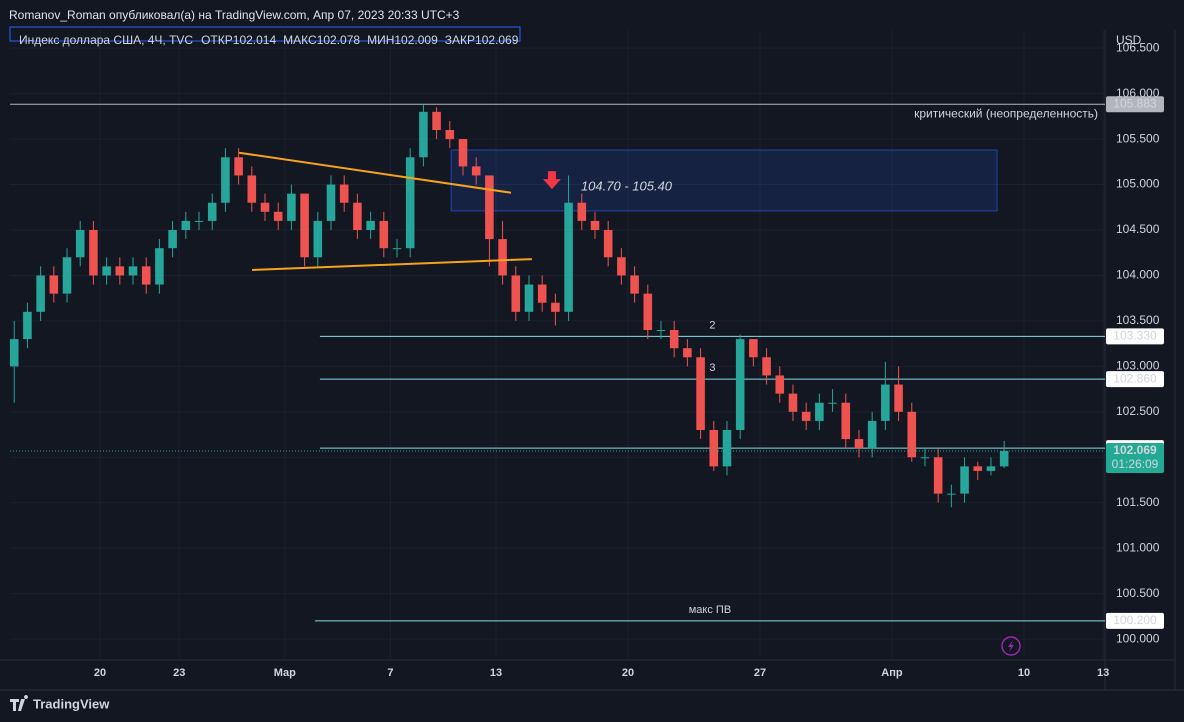 The image size is (1184, 722). What do you see at coordinates (1129, 40) in the screenshot?
I see `currency: USD` at bounding box center [1129, 40].